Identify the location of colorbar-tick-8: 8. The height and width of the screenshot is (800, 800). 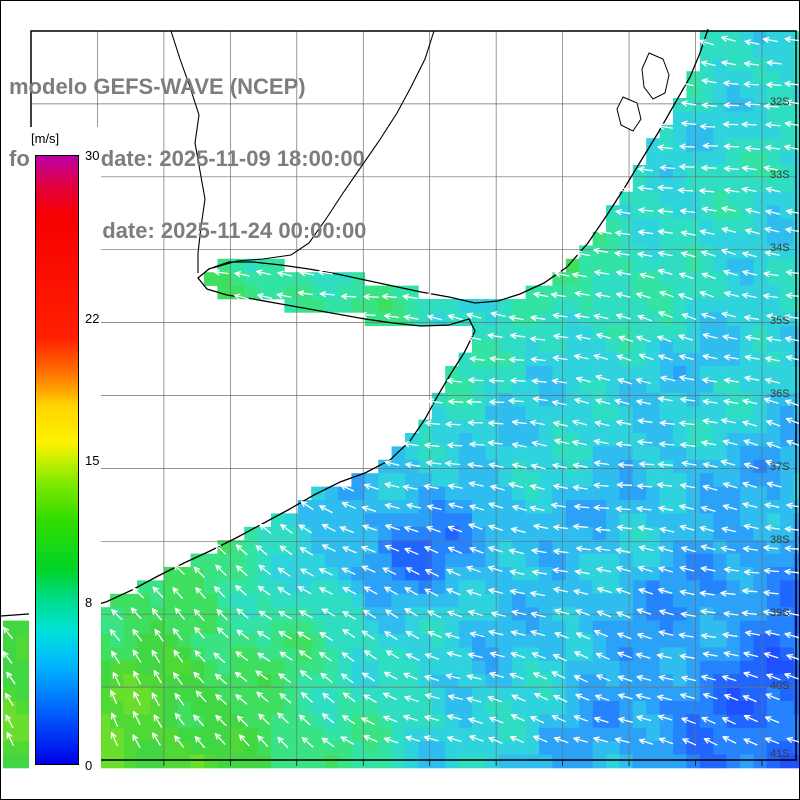
(89, 602).